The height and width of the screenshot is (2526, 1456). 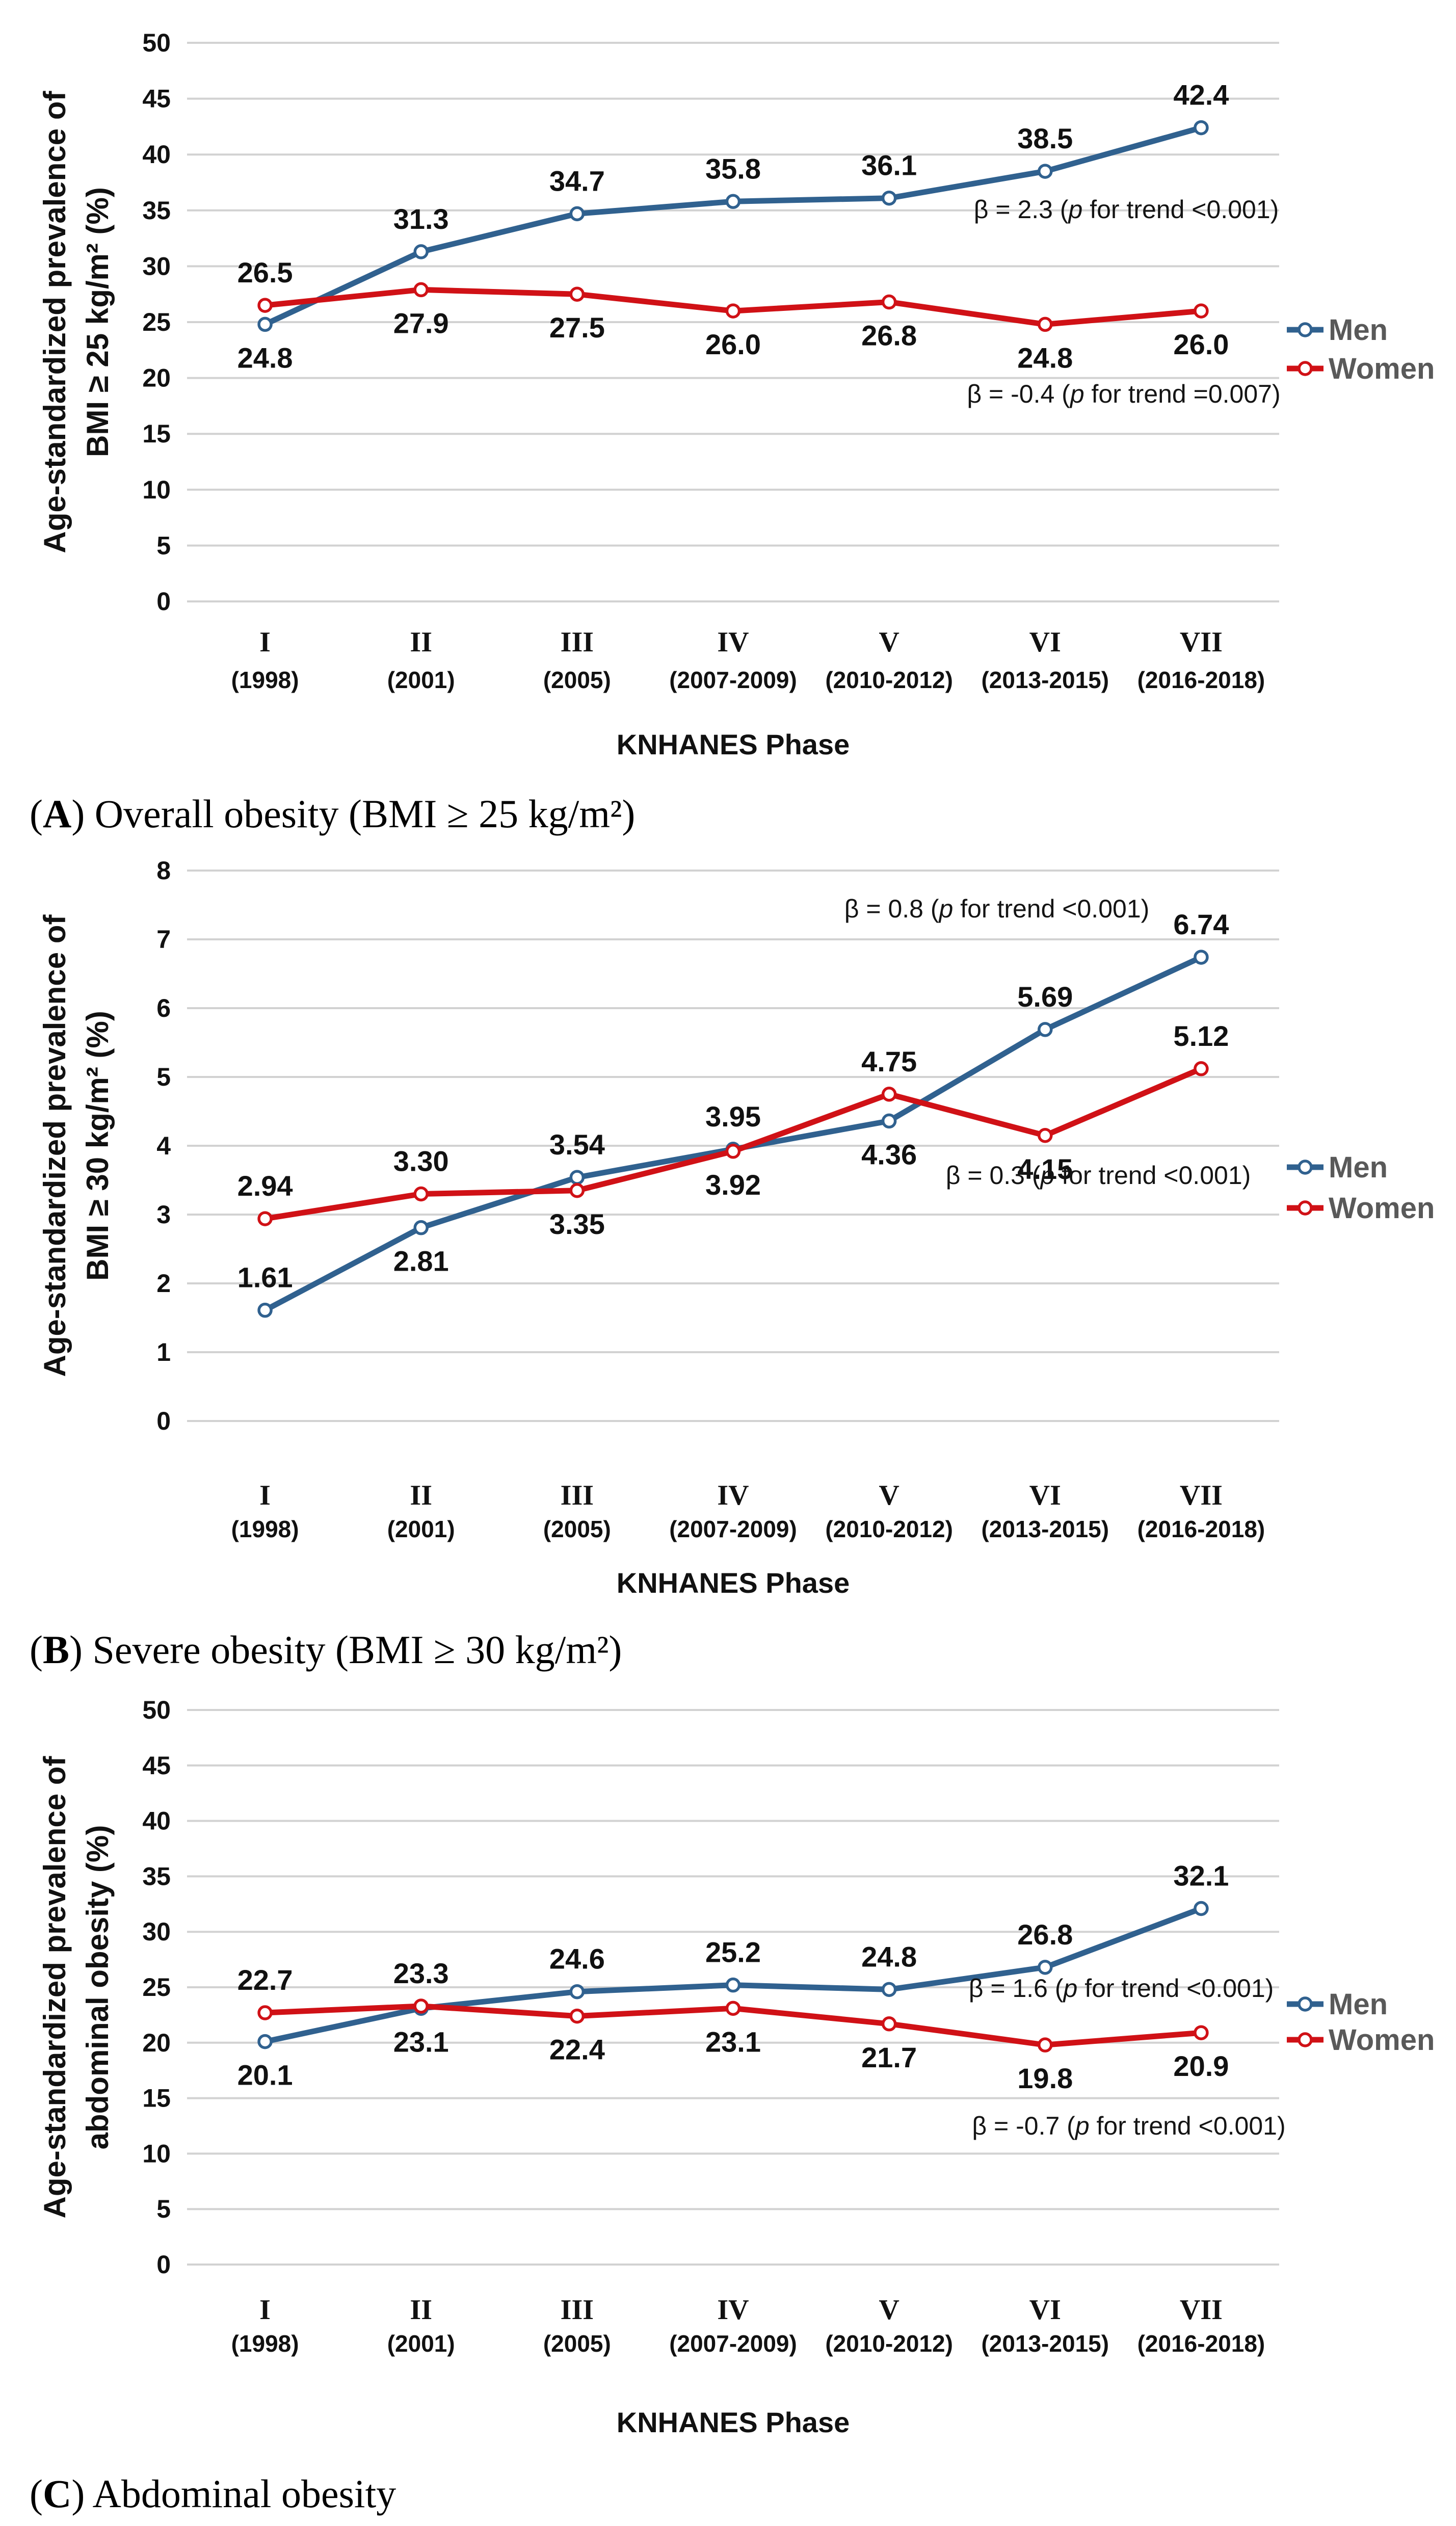 I want to click on y-tick-label: 6, so click(x=163, y=1008).